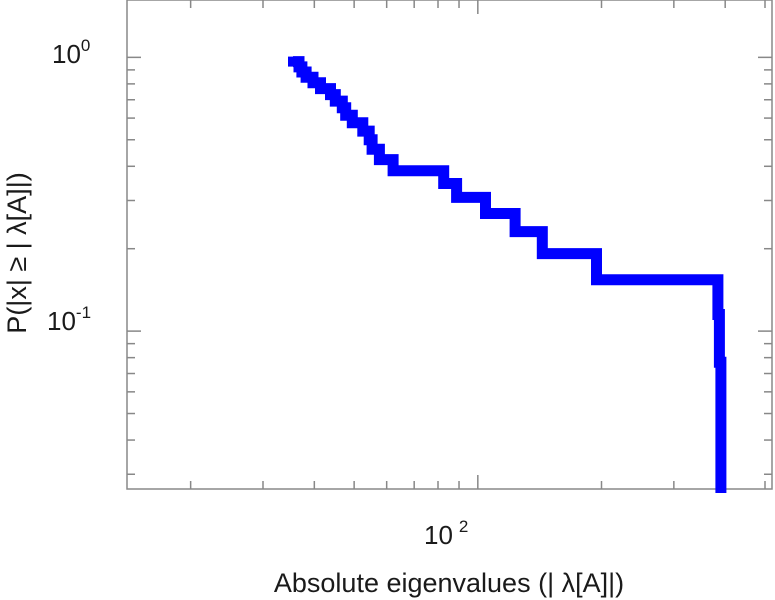 This screenshot has width=775, height=600. What do you see at coordinates (446, 533) in the screenshot?
I see `x-tick-label-100: 10 2` at bounding box center [446, 533].